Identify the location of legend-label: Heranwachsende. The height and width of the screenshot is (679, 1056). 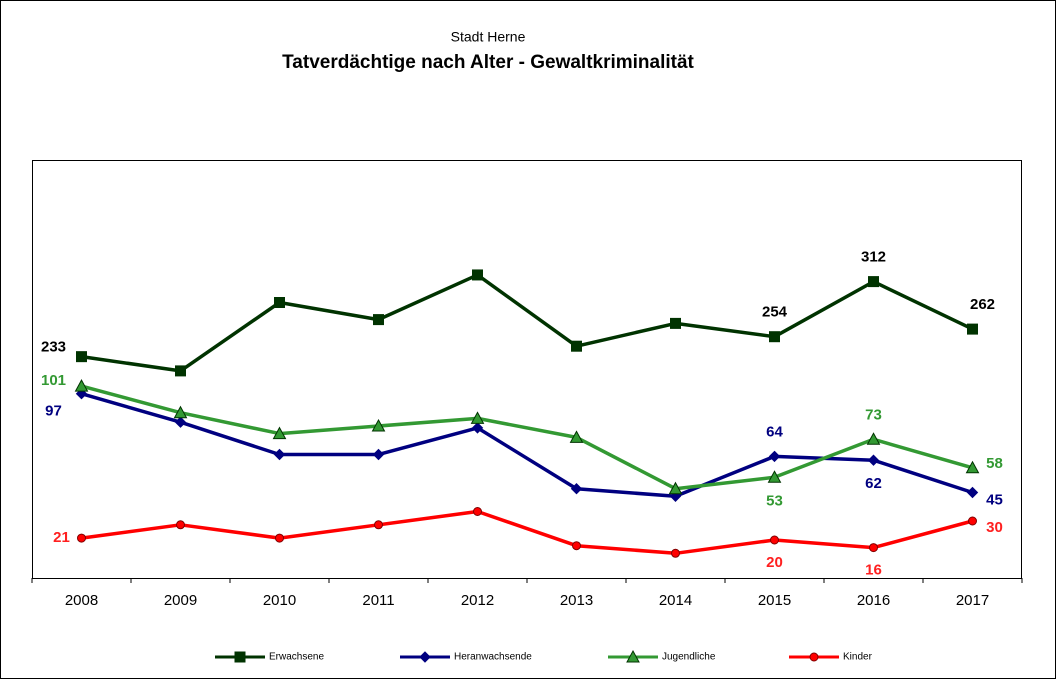
(493, 657).